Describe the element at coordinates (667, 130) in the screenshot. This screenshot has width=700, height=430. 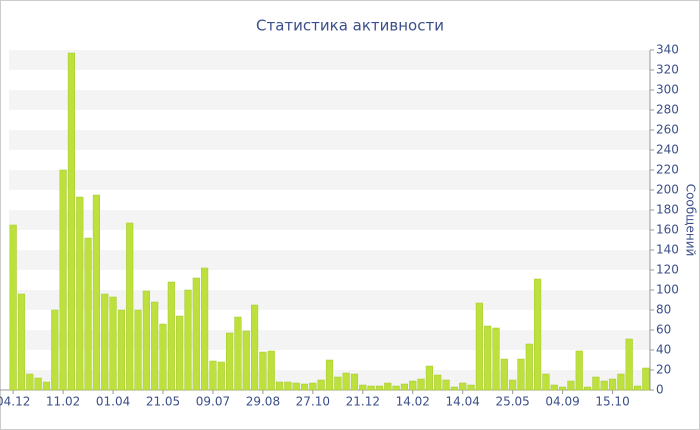
I see `y-tick-label: 260` at that location.